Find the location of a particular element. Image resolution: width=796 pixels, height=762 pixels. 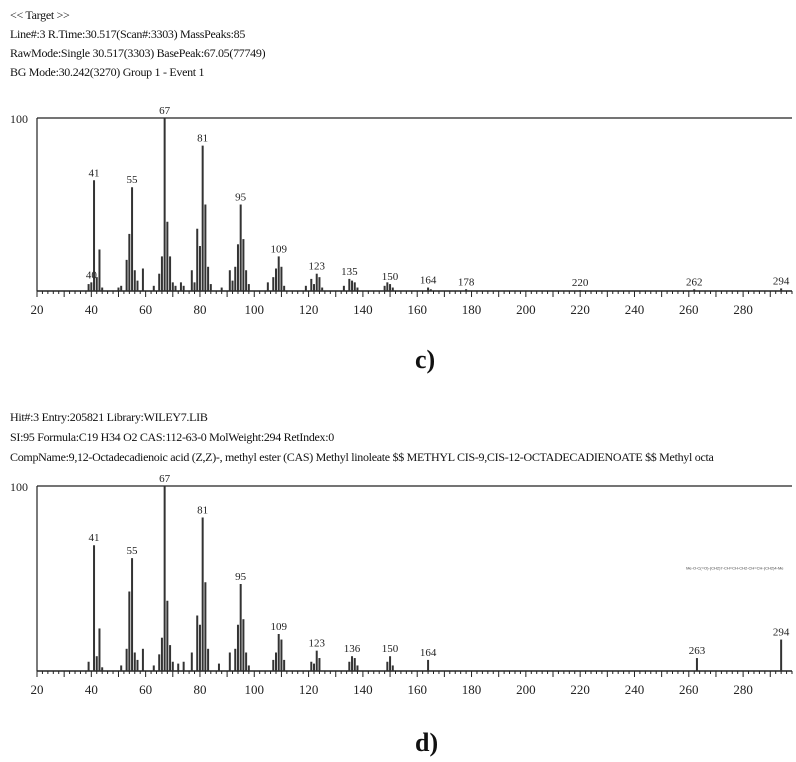

peak-label: 135 is located at coordinates (349, 272).